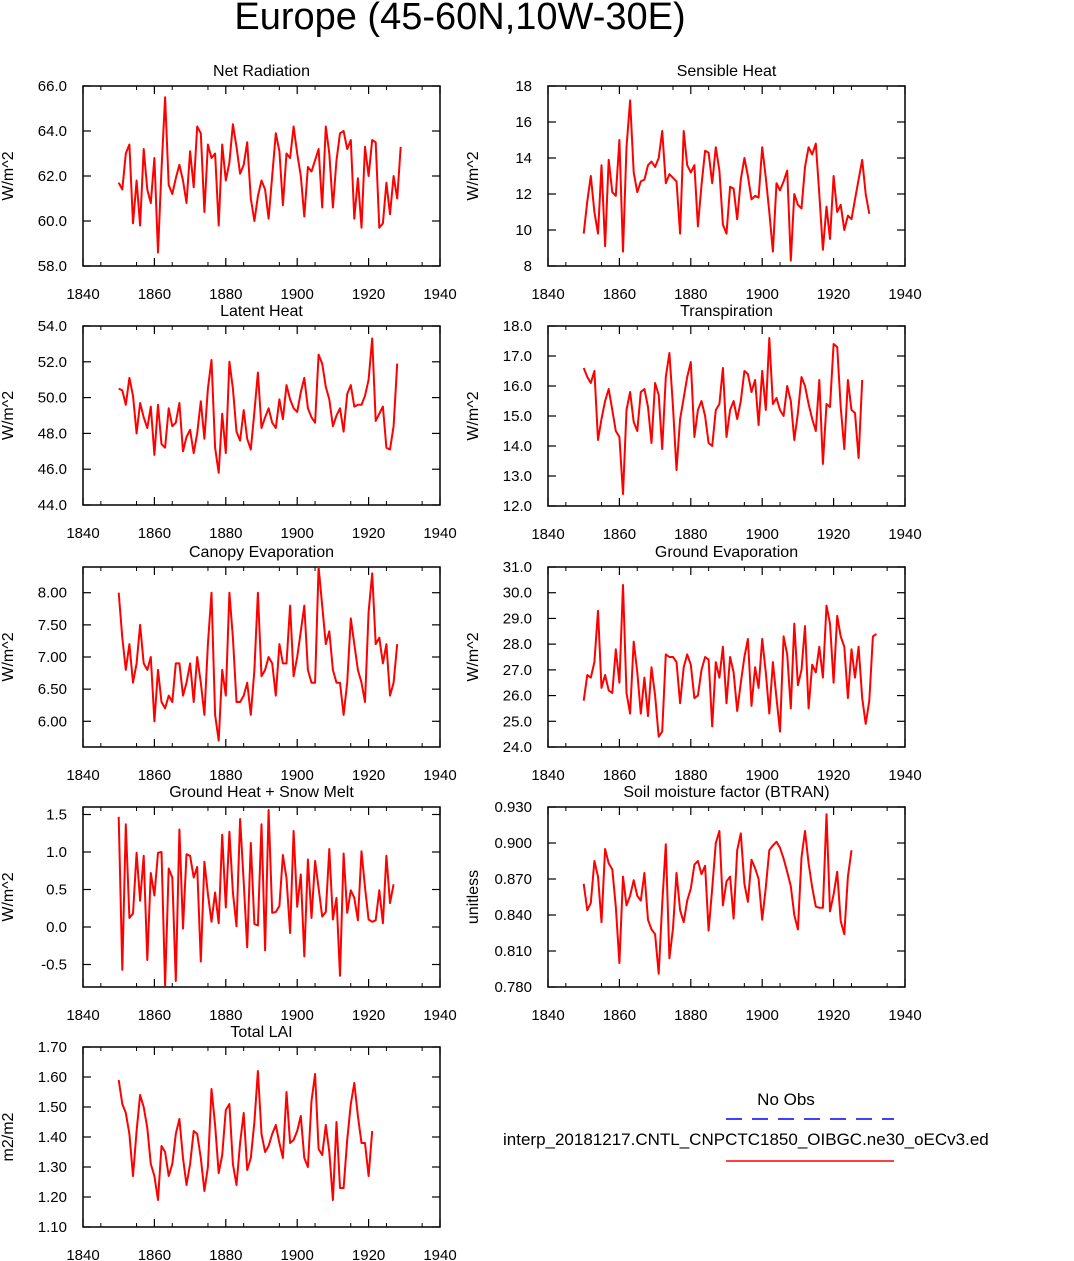 This screenshot has height=1261, width=1074. What do you see at coordinates (261, 1032) in the screenshot?
I see `panel-title: Total LAI` at bounding box center [261, 1032].